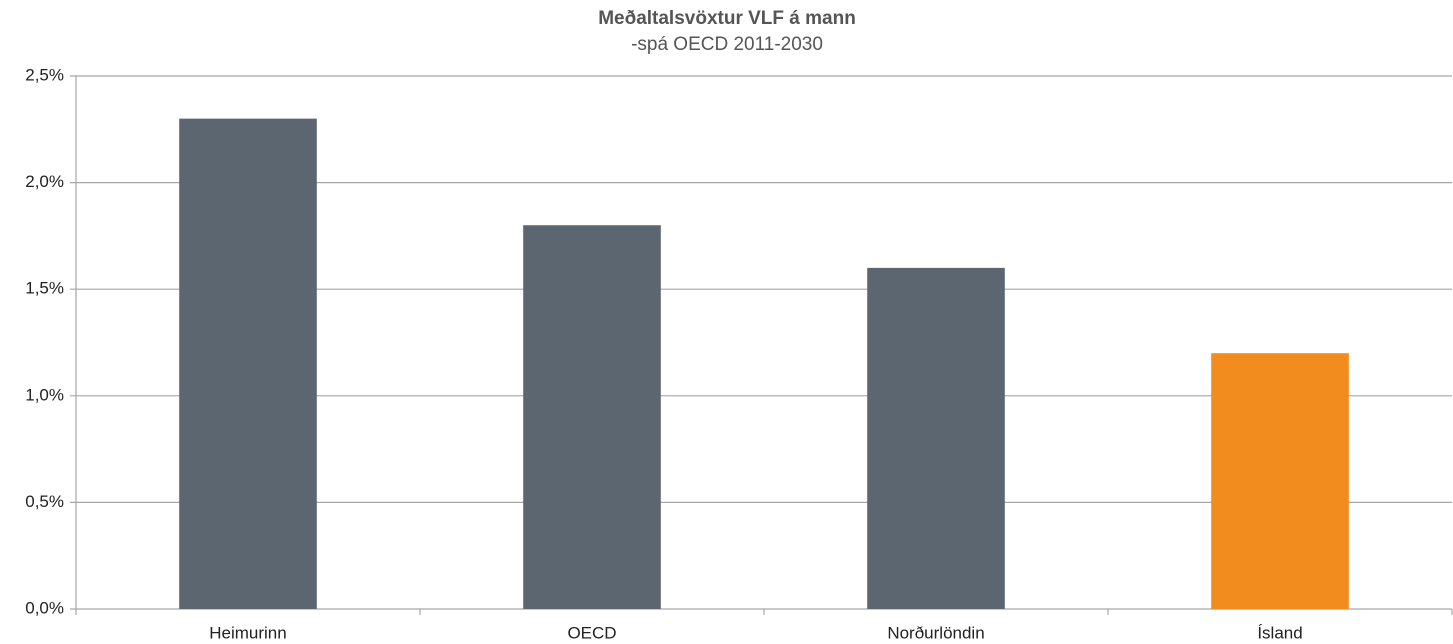  Describe the element at coordinates (44, 394) in the screenshot. I see `y-tick-label: 1,0%` at that location.